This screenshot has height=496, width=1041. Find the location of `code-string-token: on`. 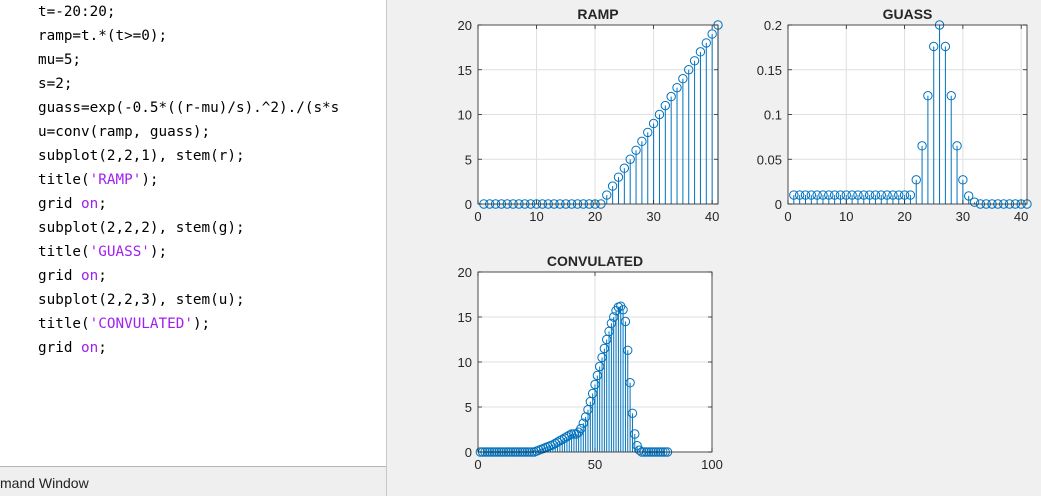

code-string-token: on is located at coordinates (90, 348).